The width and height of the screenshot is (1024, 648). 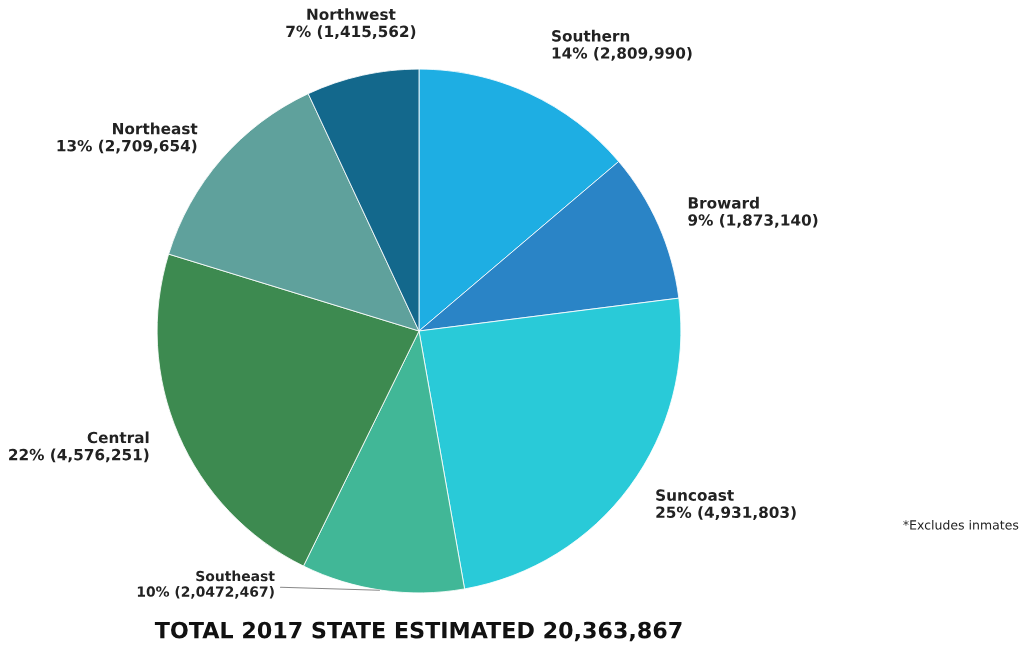 What do you see at coordinates (591, 35) in the screenshot?
I see `slice-label: Southern` at bounding box center [591, 35].